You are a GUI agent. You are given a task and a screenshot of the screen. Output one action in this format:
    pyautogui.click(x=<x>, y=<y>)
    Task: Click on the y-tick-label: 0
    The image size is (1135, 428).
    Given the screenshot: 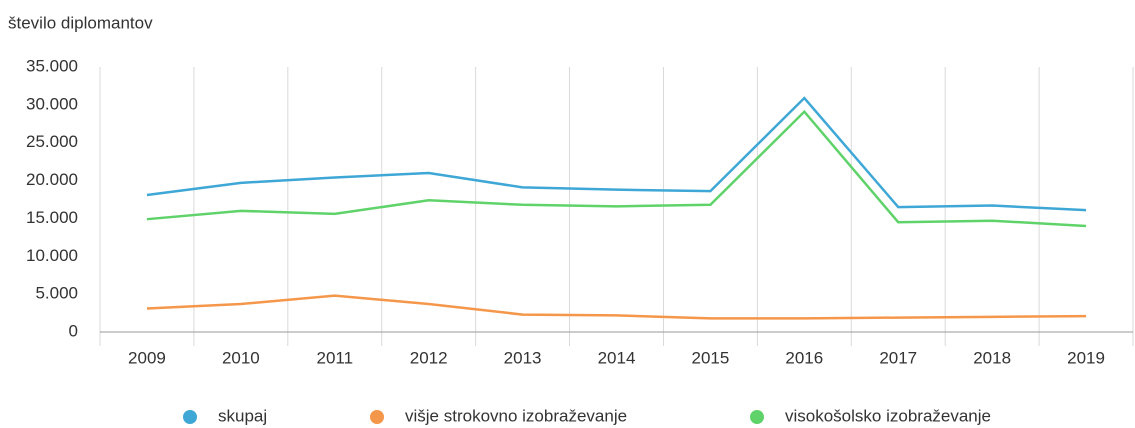 What is the action you would take?
    pyautogui.click(x=73, y=330)
    